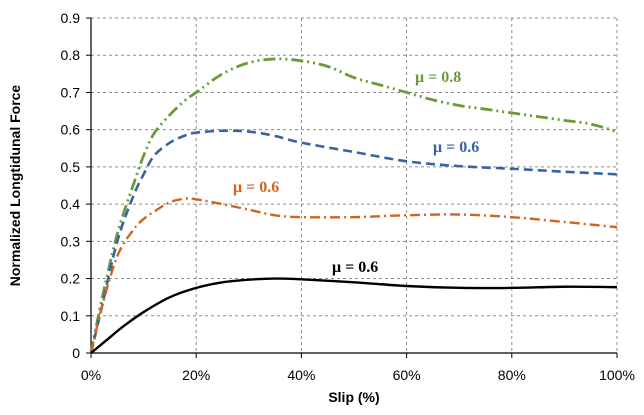  I want to click on y-tick-label: 0.4, so click(71, 204).